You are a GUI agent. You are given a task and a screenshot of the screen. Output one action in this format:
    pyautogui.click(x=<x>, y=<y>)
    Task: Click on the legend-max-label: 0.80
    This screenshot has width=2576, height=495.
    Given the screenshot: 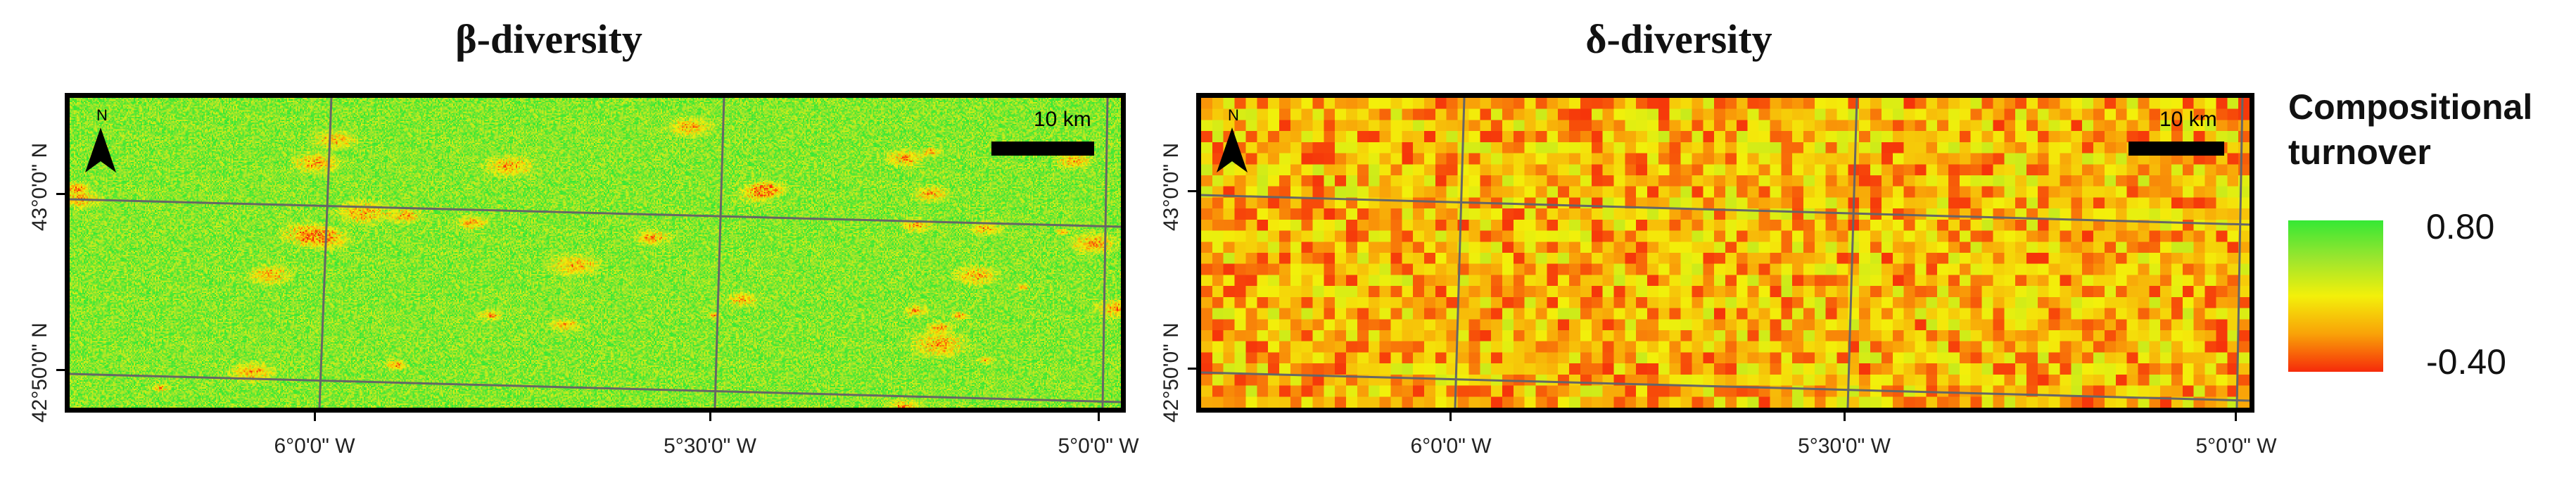 What is the action you would take?
    pyautogui.click(x=2460, y=226)
    